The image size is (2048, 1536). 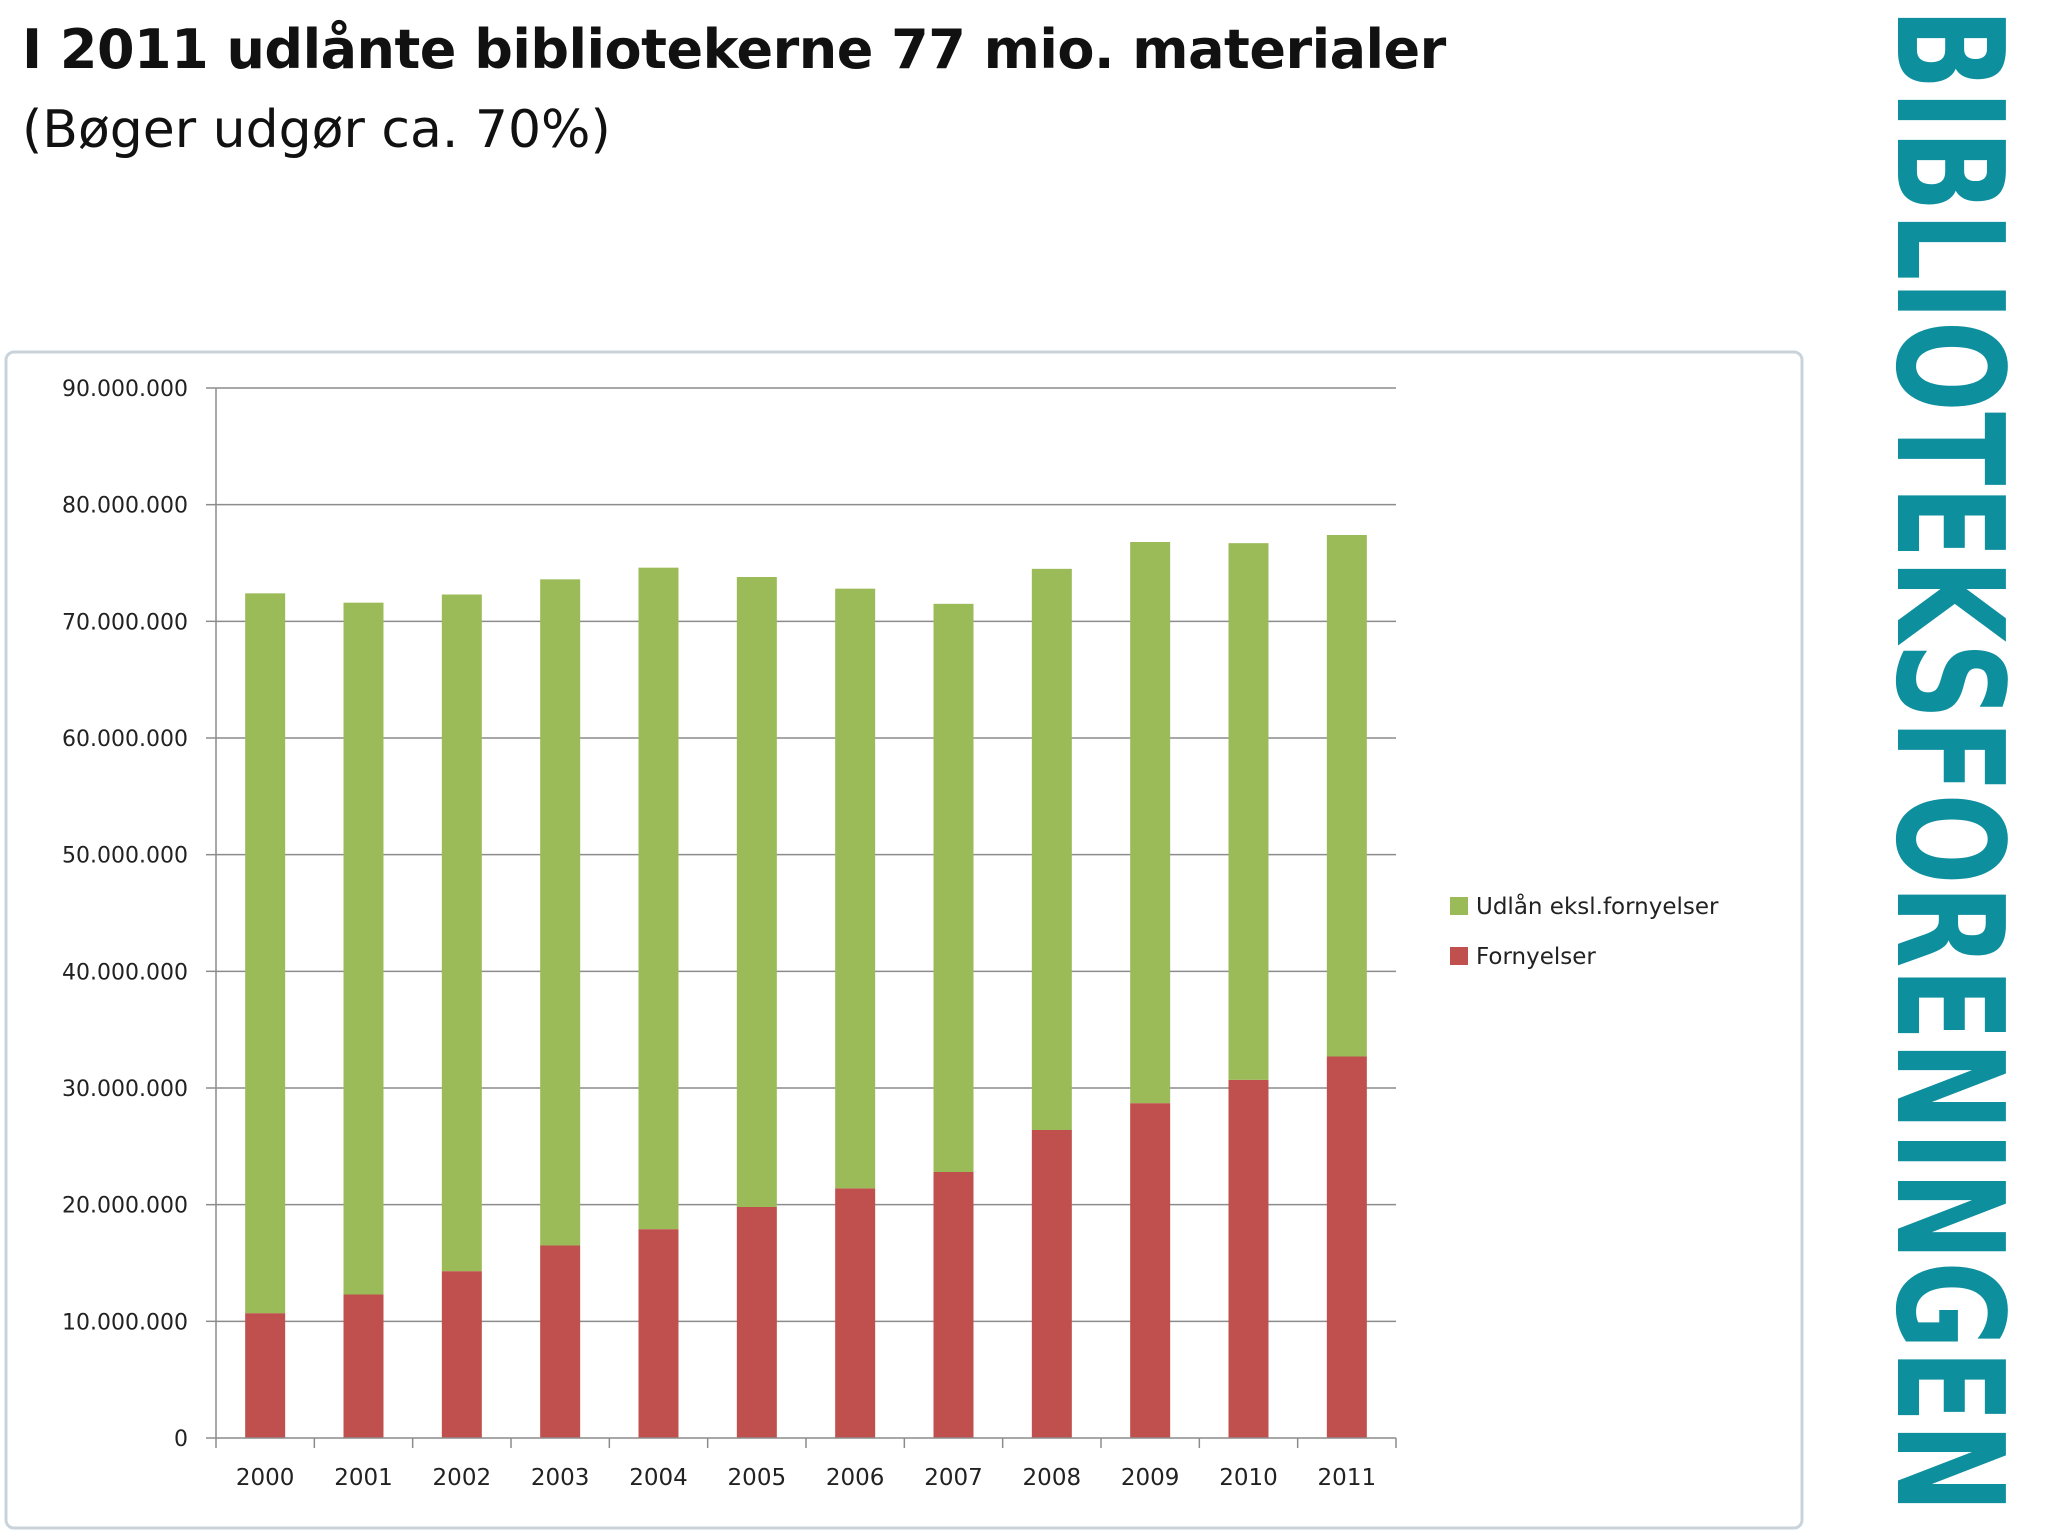 I want to click on bar-2009-fornyelser, so click(x=1150, y=1270).